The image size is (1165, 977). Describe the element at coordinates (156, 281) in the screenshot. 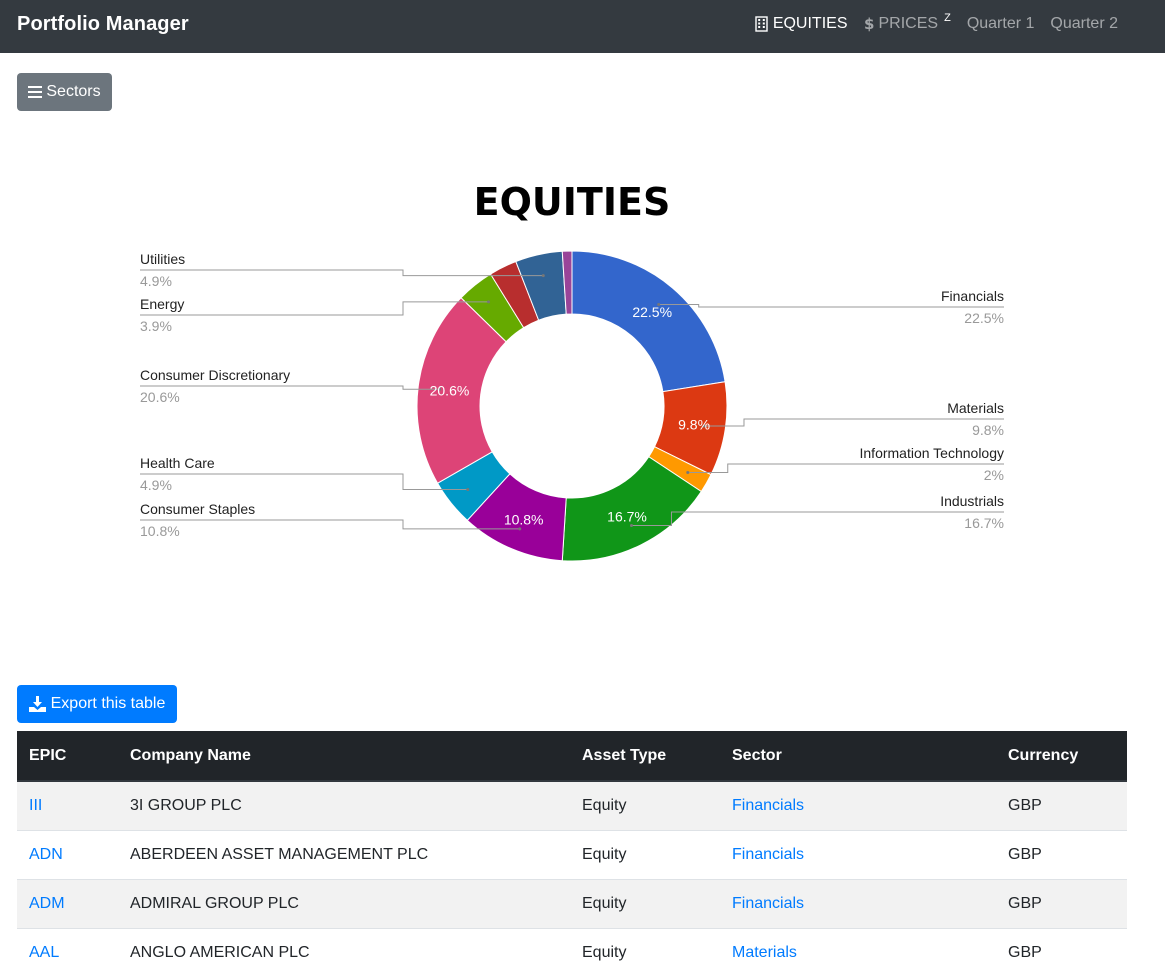

I see `callout-value-utilities: 4.9%` at that location.